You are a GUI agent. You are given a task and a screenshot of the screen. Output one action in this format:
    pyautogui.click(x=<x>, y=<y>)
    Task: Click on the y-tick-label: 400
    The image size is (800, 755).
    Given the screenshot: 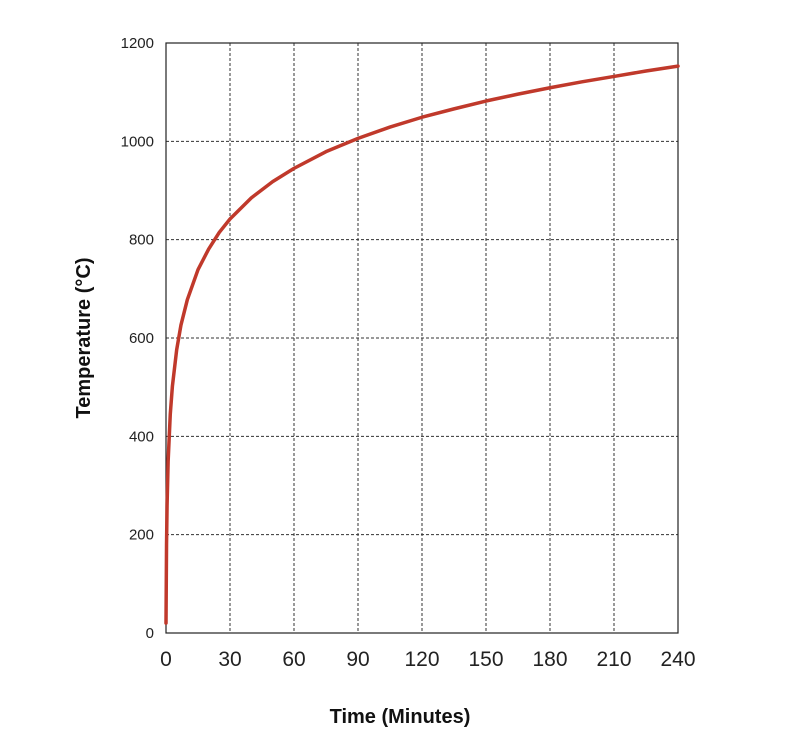 What is the action you would take?
    pyautogui.click(x=141, y=436)
    